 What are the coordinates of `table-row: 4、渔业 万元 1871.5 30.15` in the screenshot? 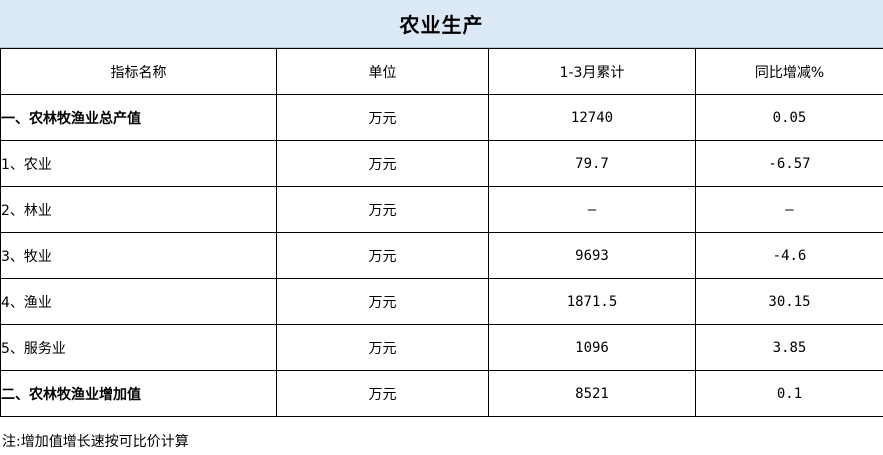 It's located at (441, 301).